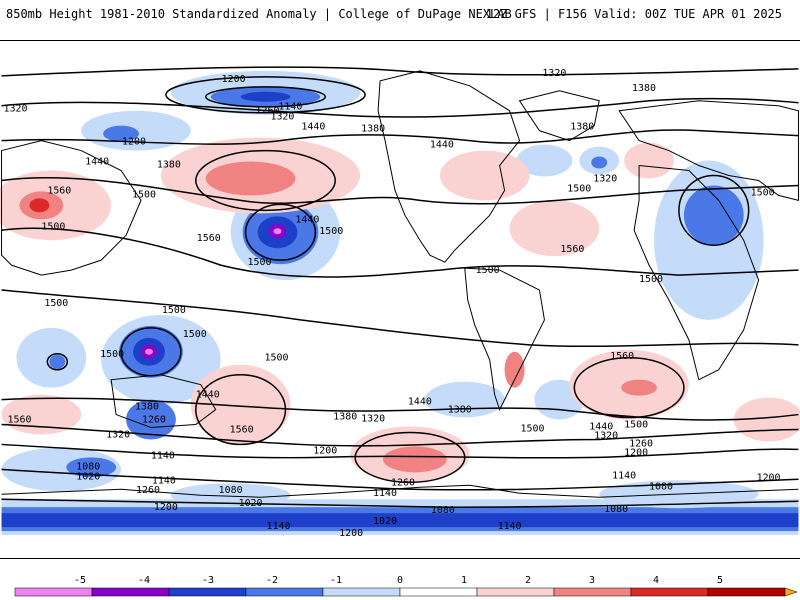  What do you see at coordinates (272, 580) in the screenshot?
I see `legend-tick-label: -2` at bounding box center [272, 580].